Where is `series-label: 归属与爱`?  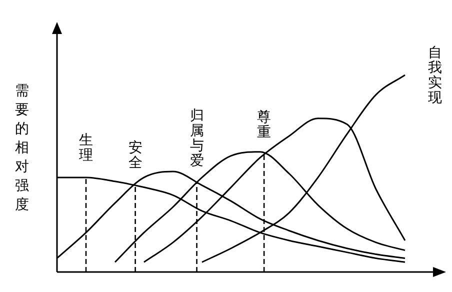 series-label: 归属与爱 is located at coordinates (197, 138).